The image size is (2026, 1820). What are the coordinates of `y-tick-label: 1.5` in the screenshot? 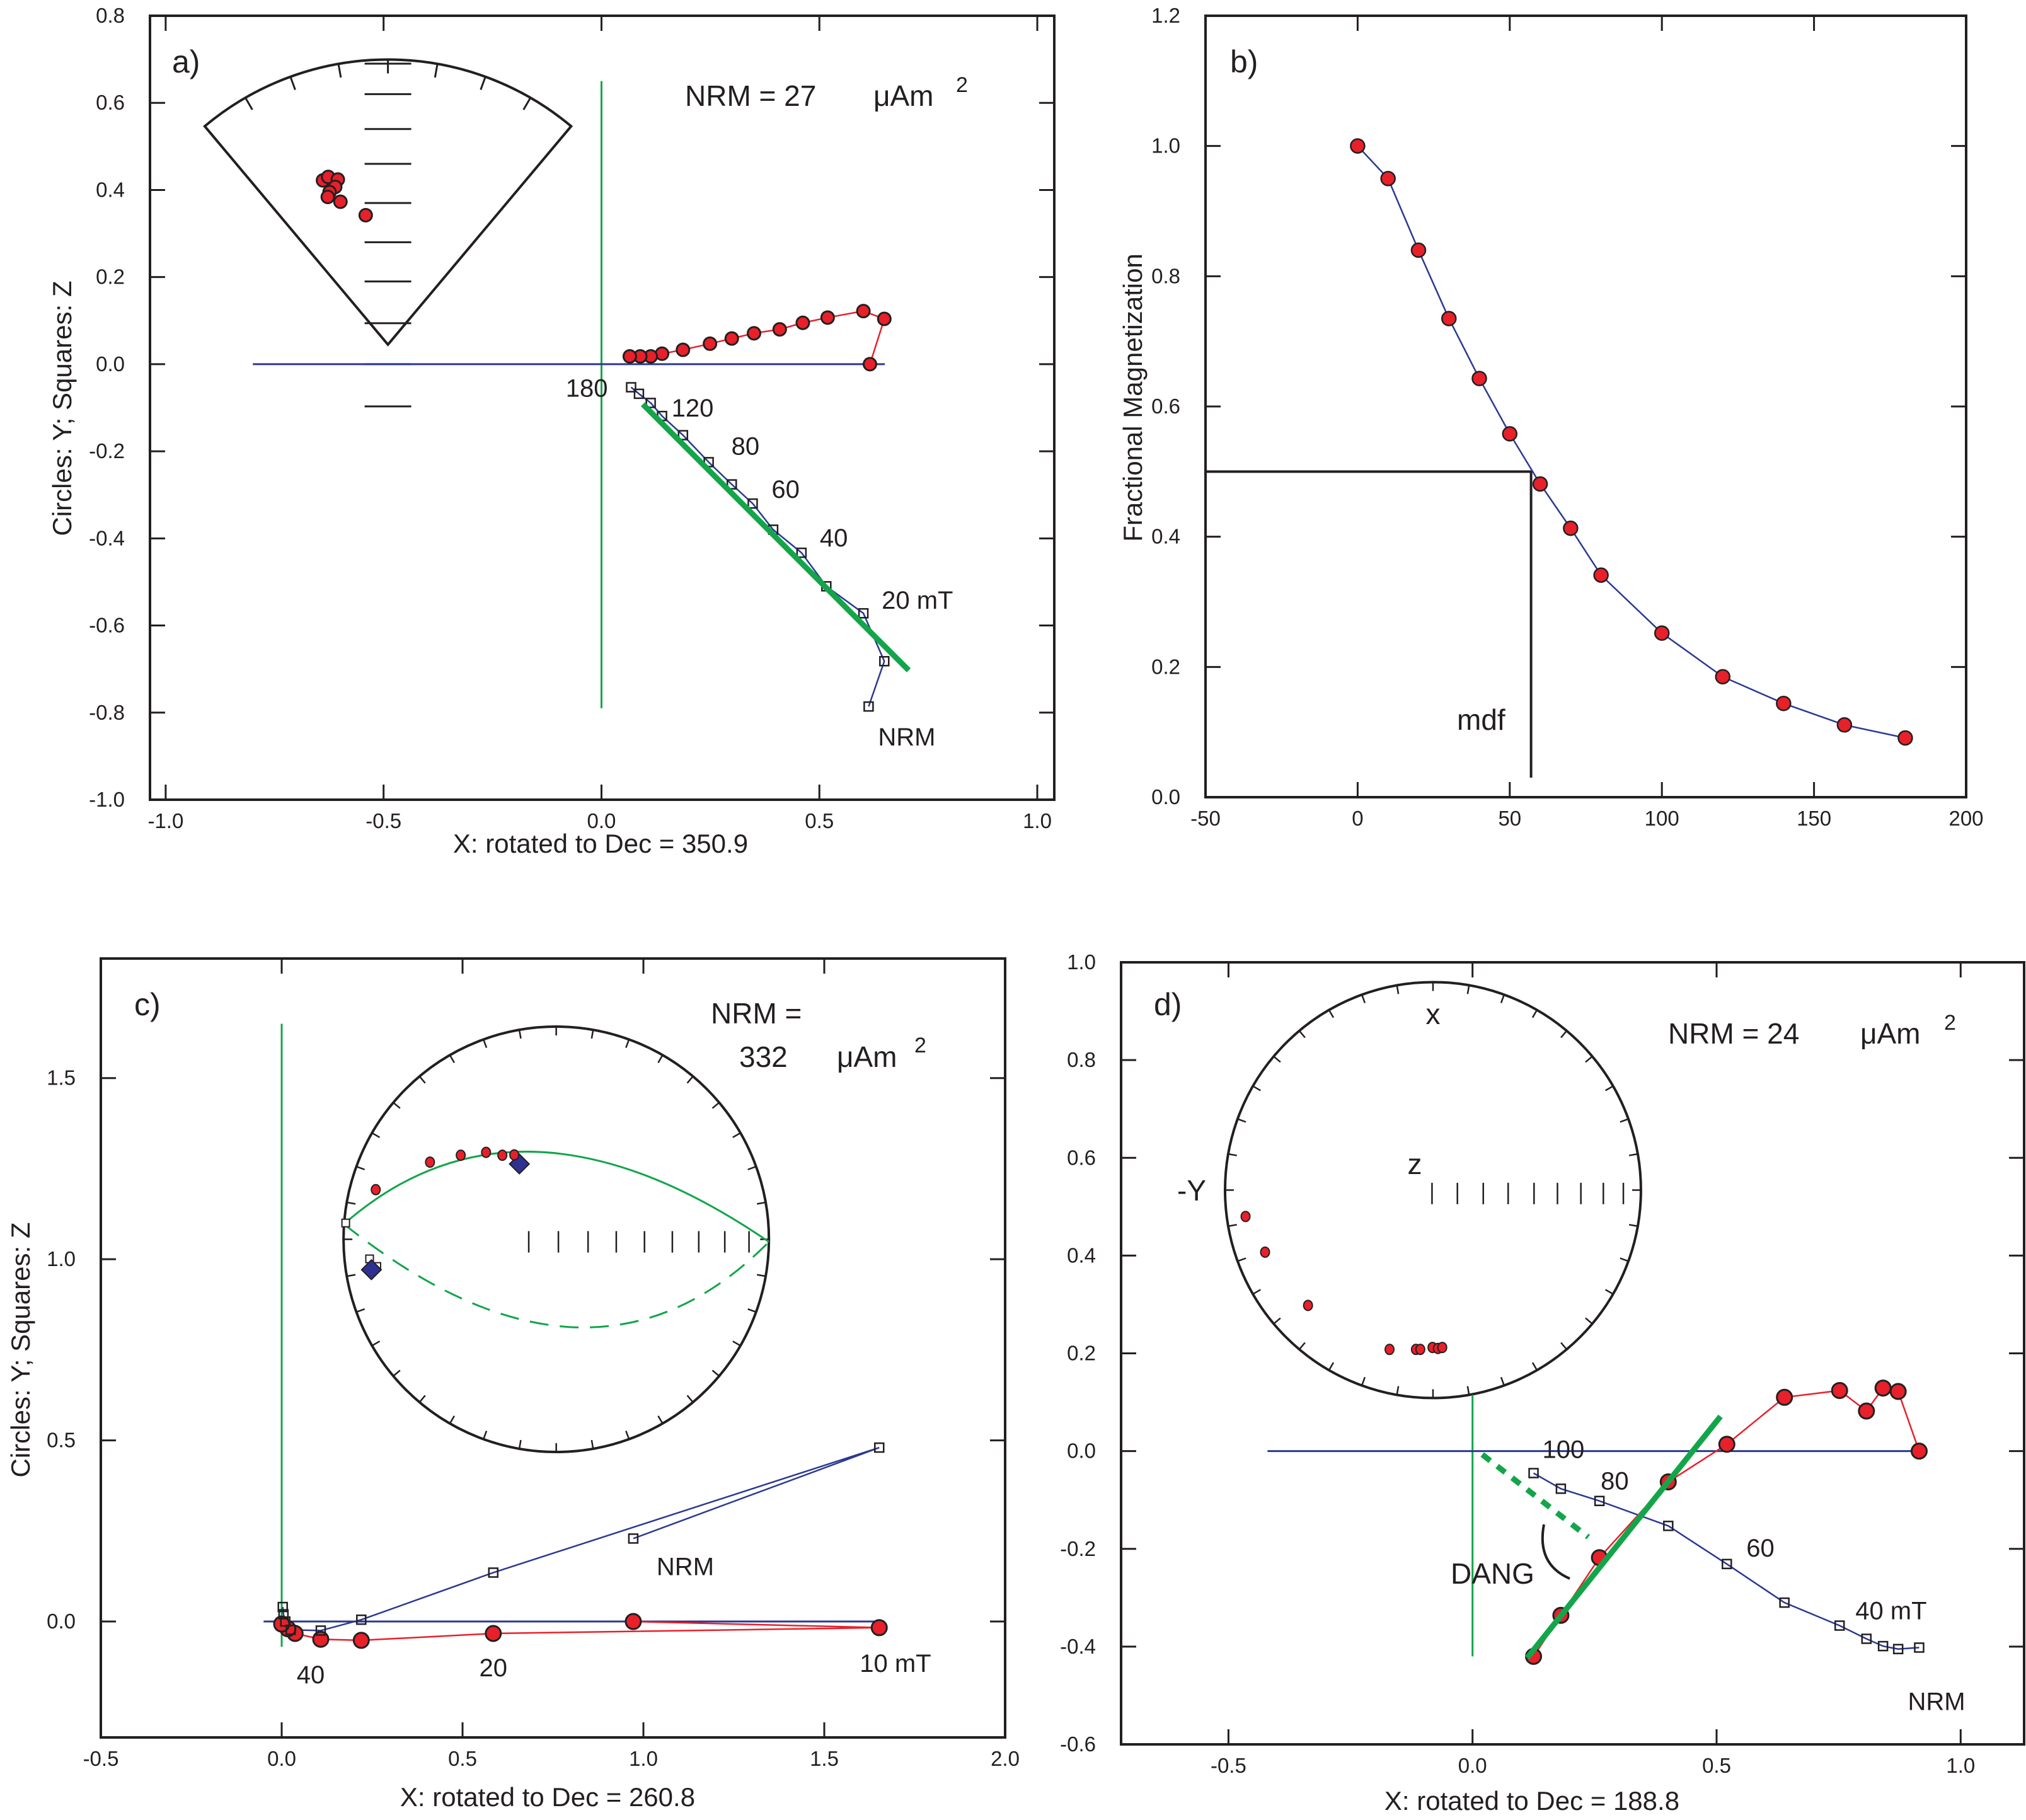 It's located at (61, 1078).